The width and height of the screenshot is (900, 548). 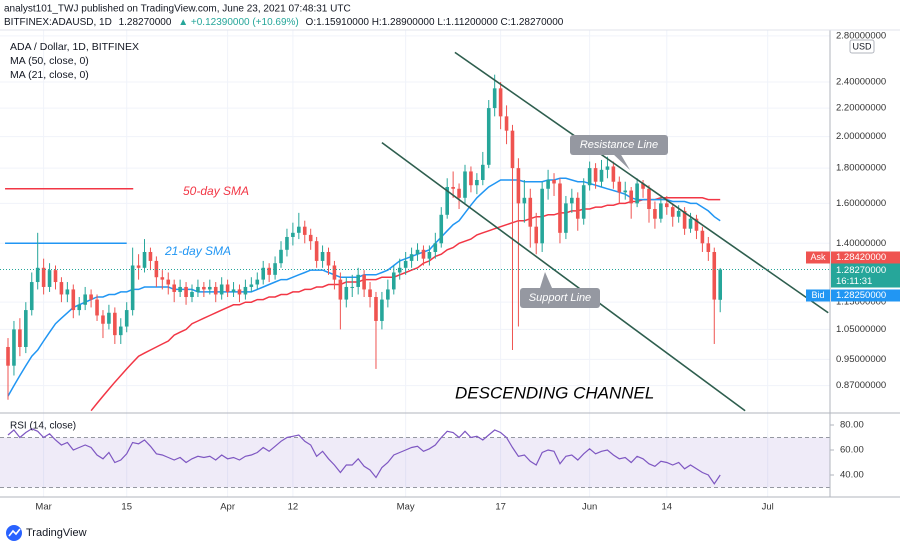 What do you see at coordinates (861, 385) in the screenshot?
I see `y-tick-label: 0.87000000` at bounding box center [861, 385].